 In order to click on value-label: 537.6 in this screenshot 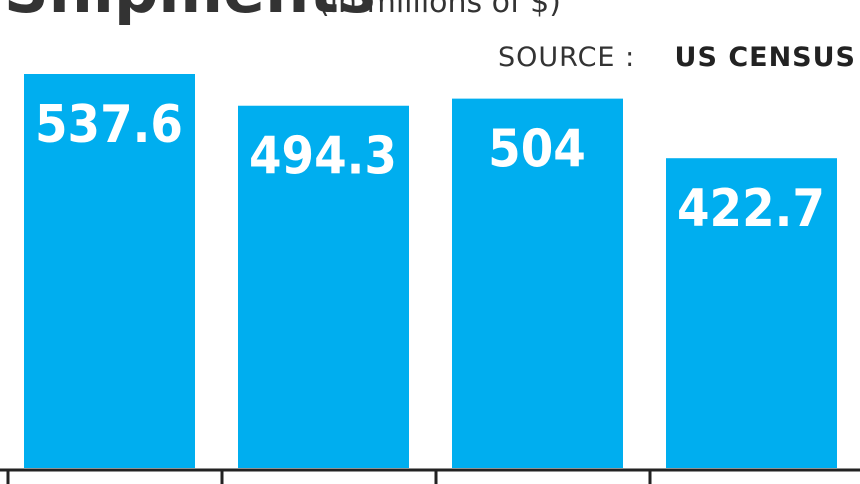, I will do `click(109, 125)`.